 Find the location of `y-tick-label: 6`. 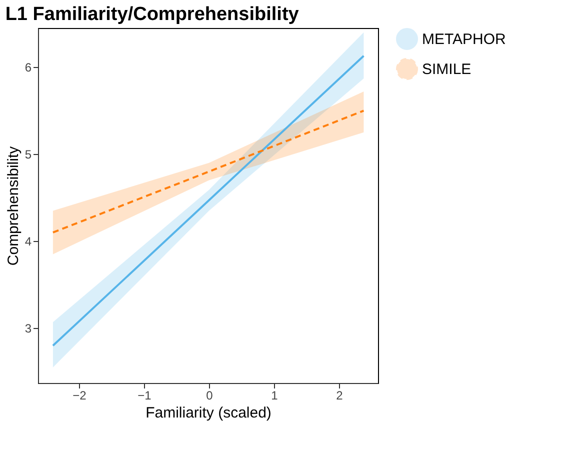

y-tick-label: 6 is located at coordinates (28, 67).